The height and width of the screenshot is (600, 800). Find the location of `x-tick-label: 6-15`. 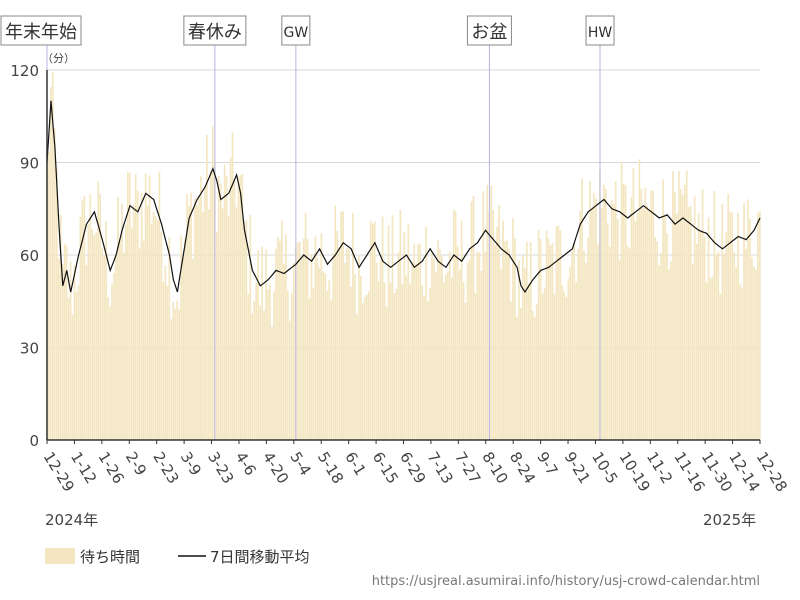

x-tick-label: 6-15 is located at coordinates (385, 468).